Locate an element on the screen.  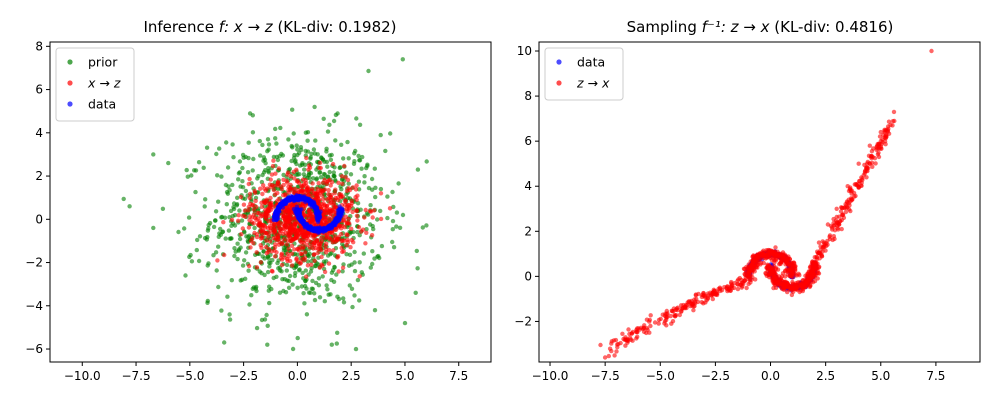
y-tick-label: 10 is located at coordinates (524, 51).